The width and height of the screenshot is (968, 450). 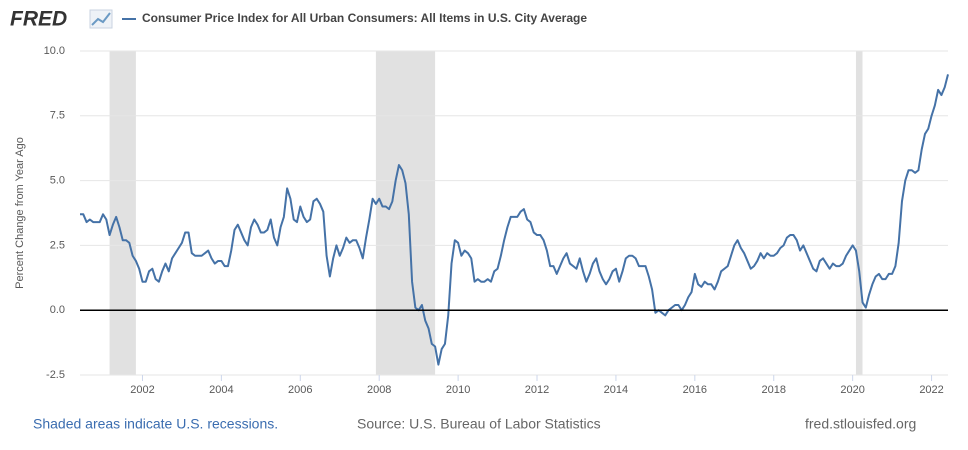 I want to click on y-tick-label: 10.0, so click(x=54, y=51).